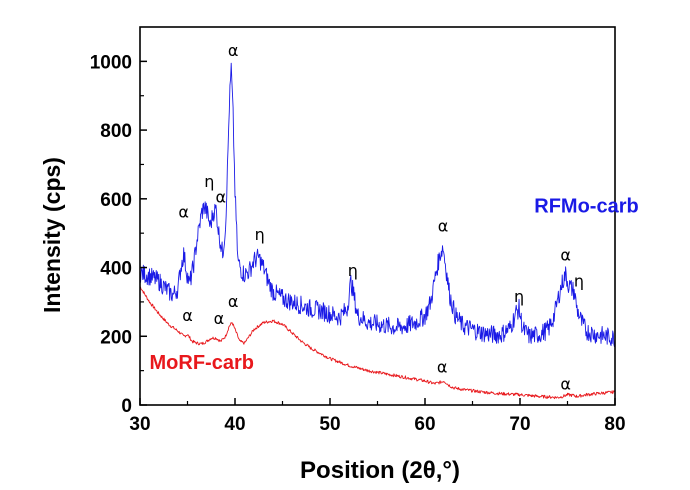  I want to click on y-tick-label: 0, so click(126, 406).